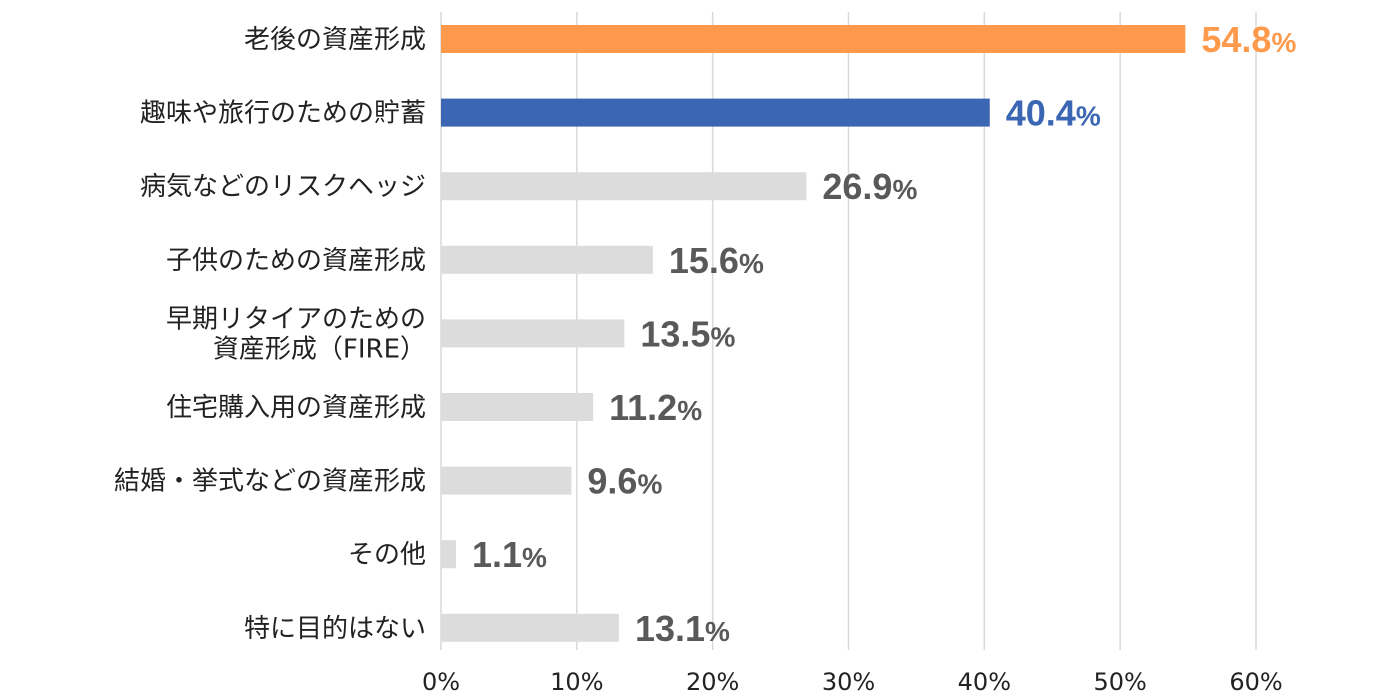 Image resolution: width=1400 pixels, height=700 pixels. Describe the element at coordinates (687, 333) in the screenshot. I see `data-label: 13.5%` at that location.